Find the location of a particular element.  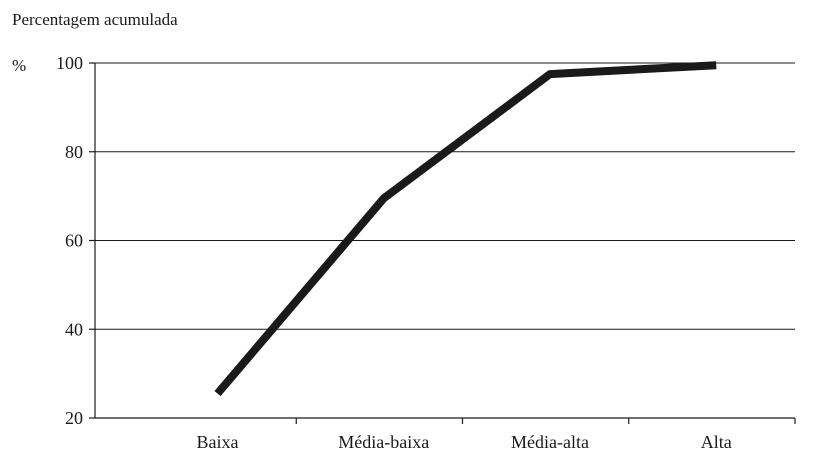

y-axis-unit: % is located at coordinates (19, 65).